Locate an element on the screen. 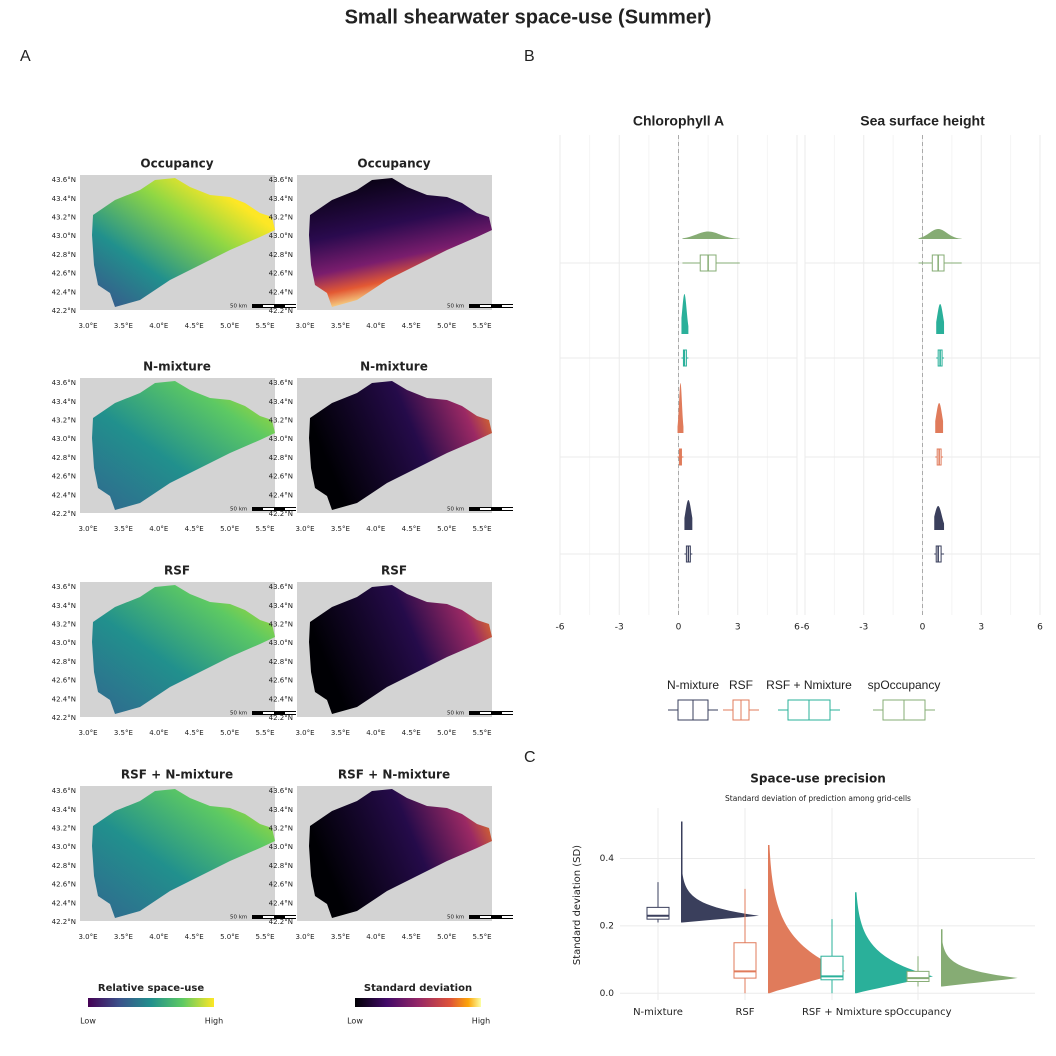  facet-title: Sea surface height is located at coordinates (922, 121).